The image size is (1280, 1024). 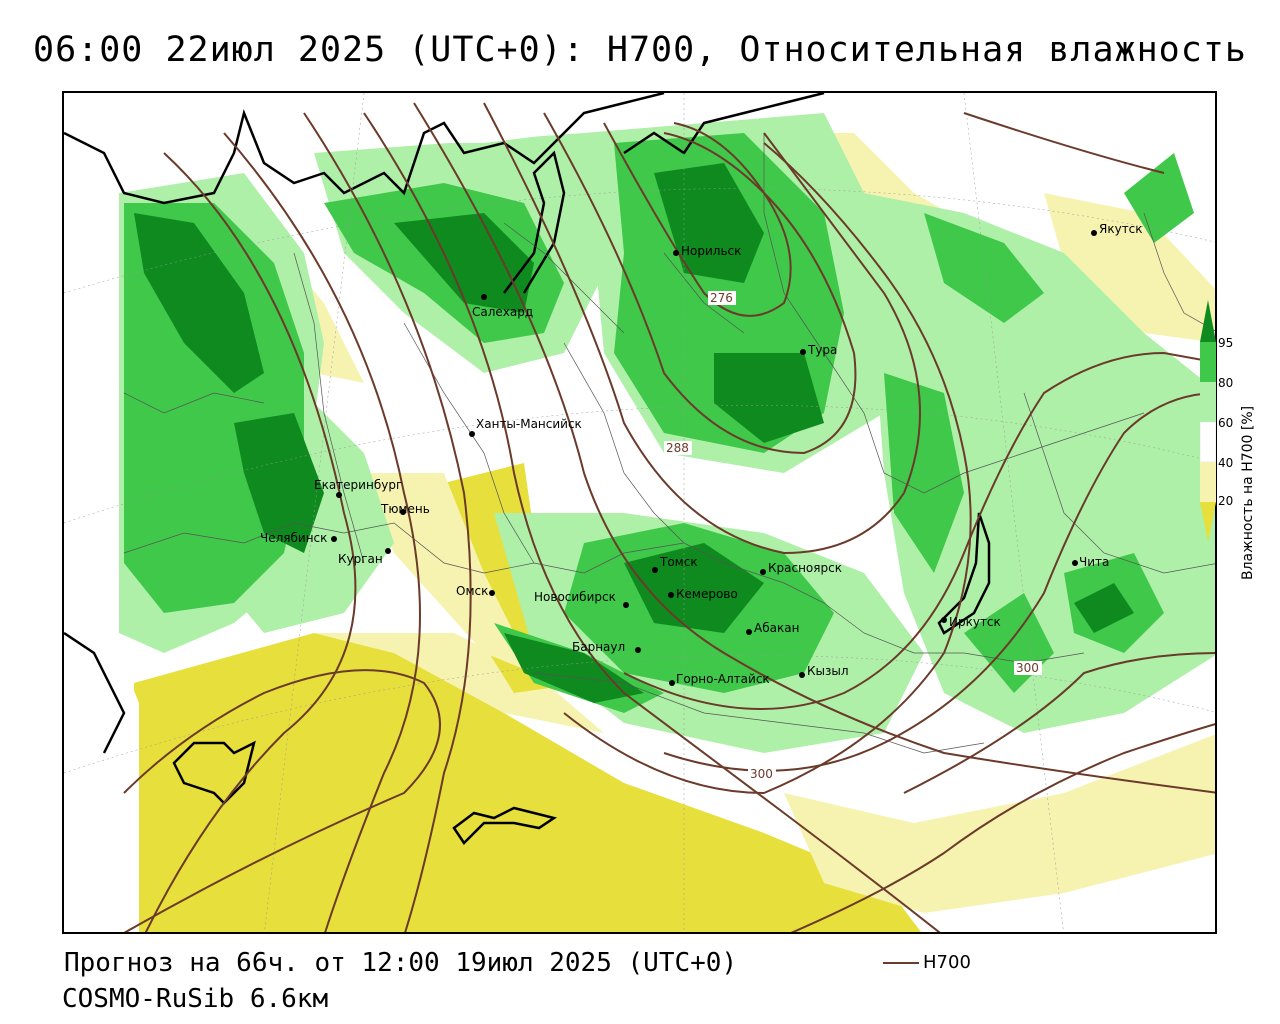 I want to click on city-label: Салехард, so click(x=502, y=312).